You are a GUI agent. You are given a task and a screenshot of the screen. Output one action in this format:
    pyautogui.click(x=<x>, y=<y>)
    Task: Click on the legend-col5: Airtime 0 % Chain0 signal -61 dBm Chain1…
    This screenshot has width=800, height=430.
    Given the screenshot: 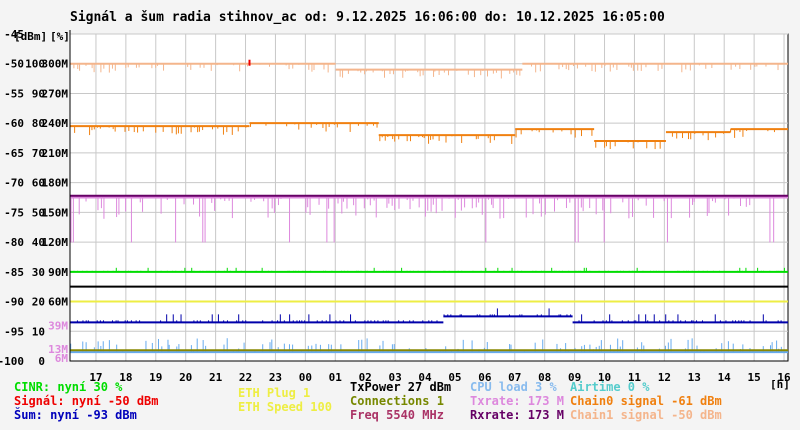 What is the action you would take?
    pyautogui.click(x=646, y=401)
    